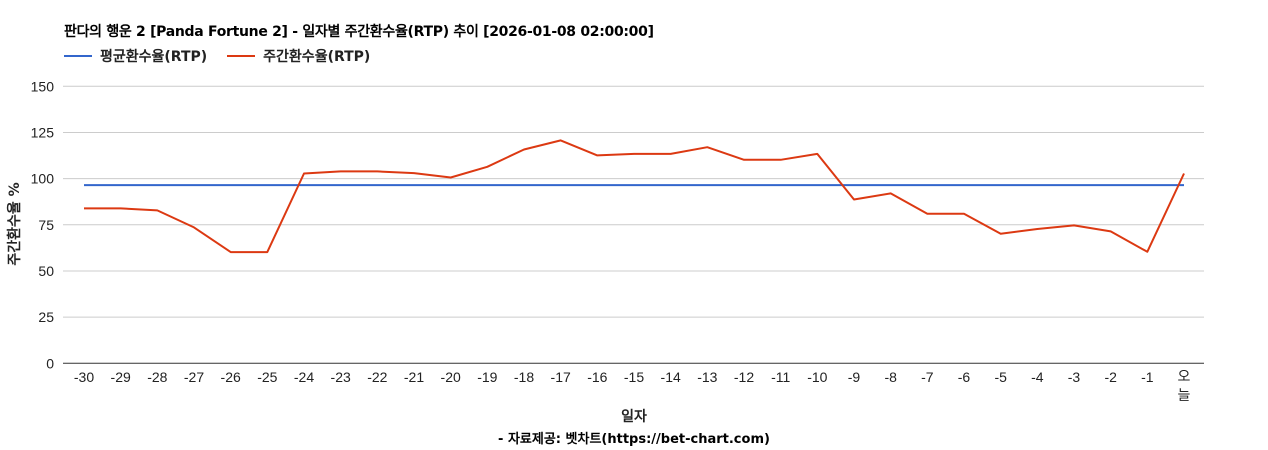 This screenshot has height=450, width=1268. What do you see at coordinates (927, 377) in the screenshot?
I see `x-tick-label: -7` at bounding box center [927, 377].